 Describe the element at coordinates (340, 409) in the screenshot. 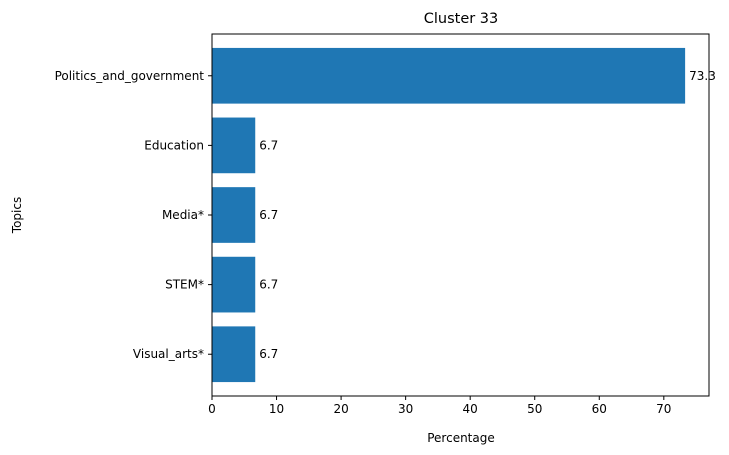

I see `x-tick-label: 20` at that location.